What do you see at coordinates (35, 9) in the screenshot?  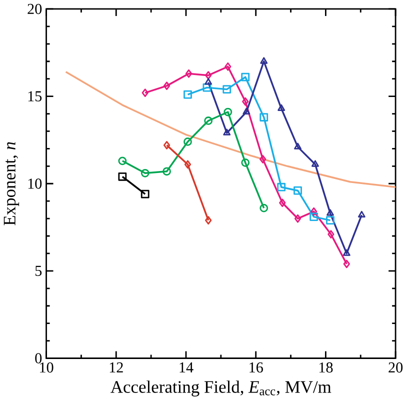 I see `y-tick-label: 20` at bounding box center [35, 9].